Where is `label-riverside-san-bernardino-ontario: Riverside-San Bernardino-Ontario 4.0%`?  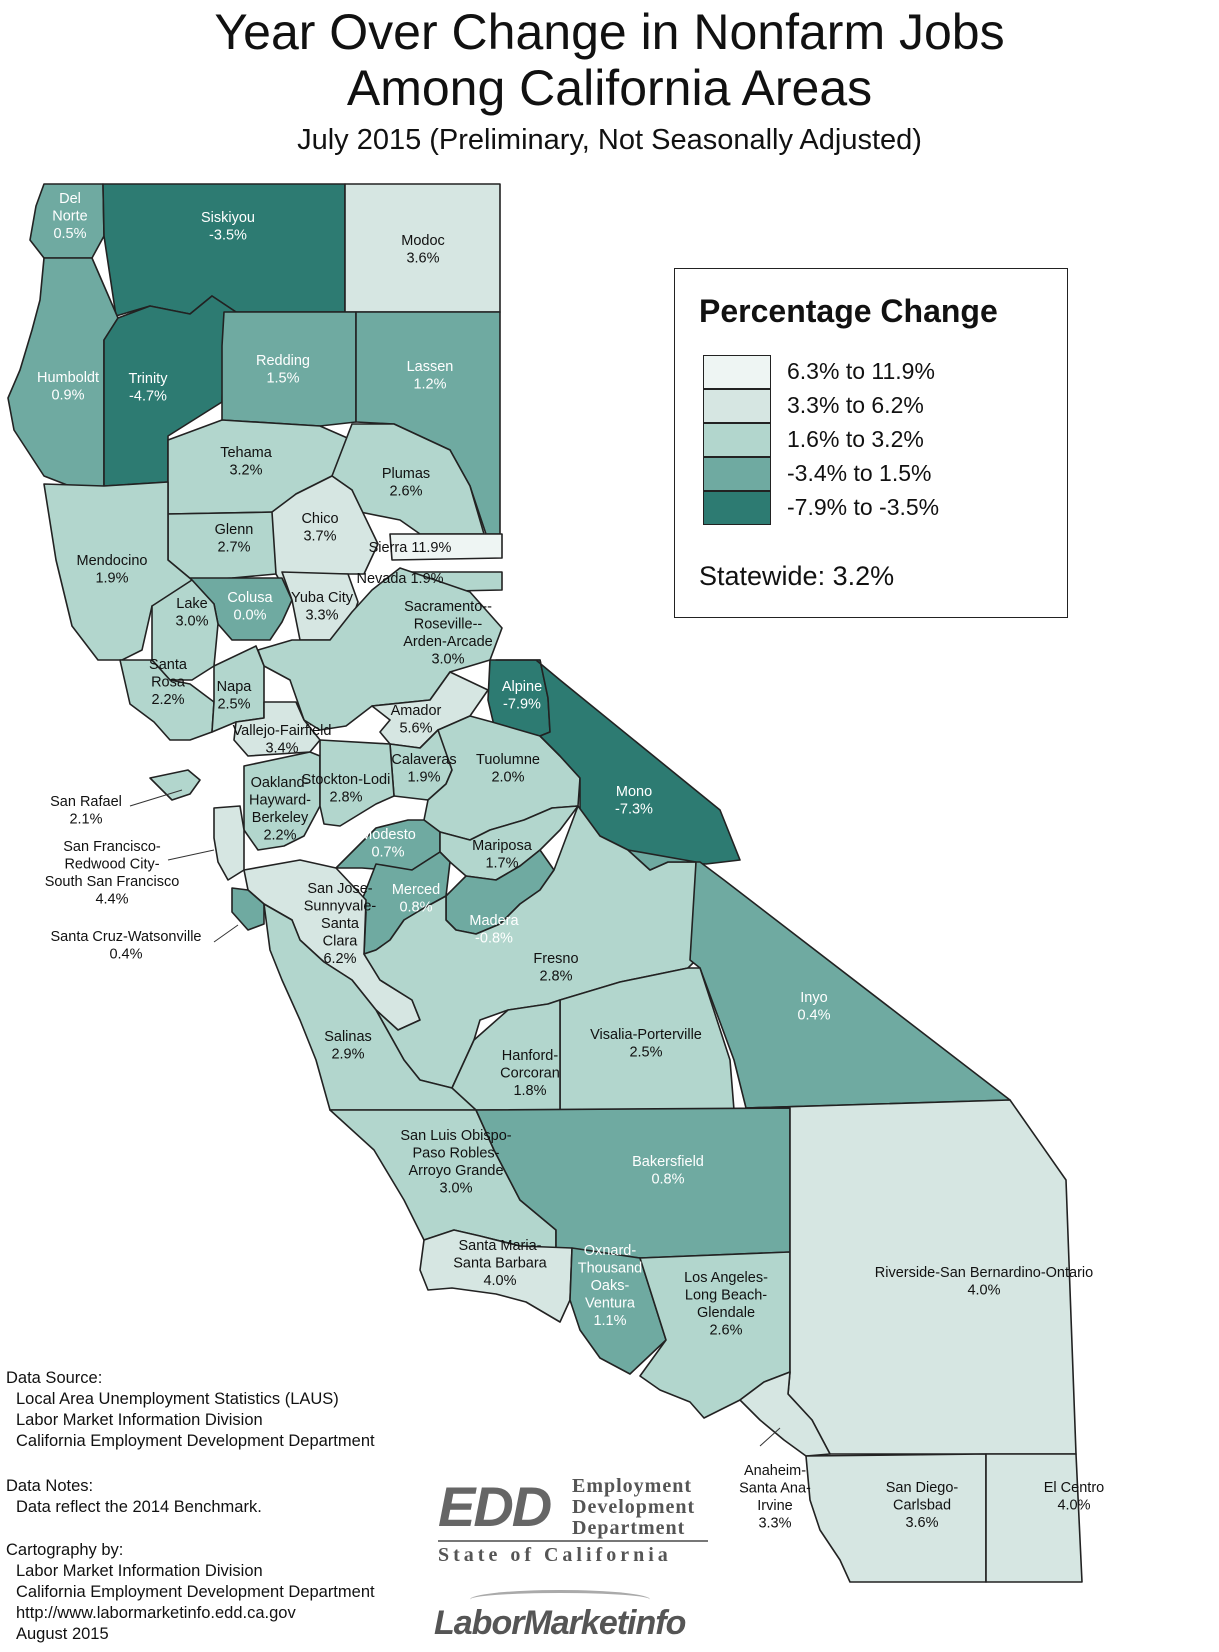
label-riverside-san-bernardino-ontario: Riverside-San Bernardino-Ontario 4.0% is located at coordinates (984, 1282).